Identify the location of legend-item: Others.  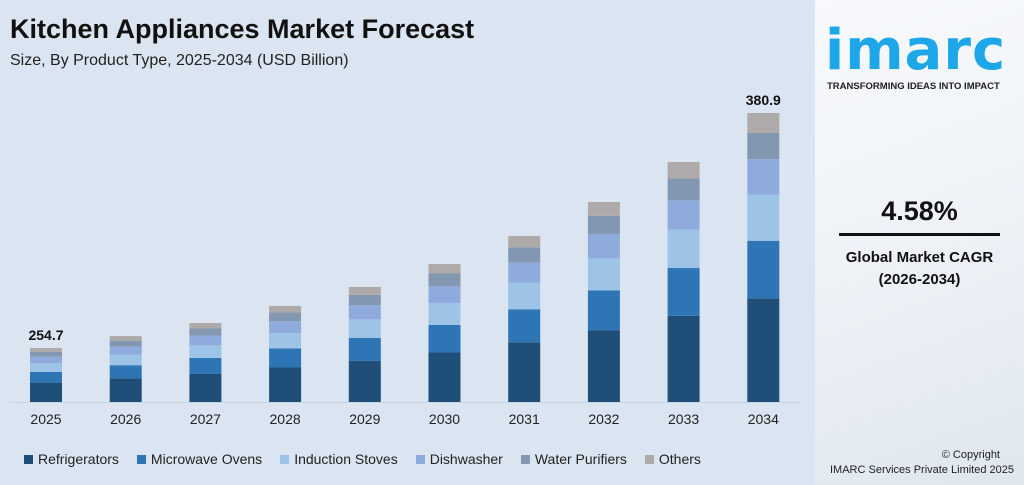
(672, 459).